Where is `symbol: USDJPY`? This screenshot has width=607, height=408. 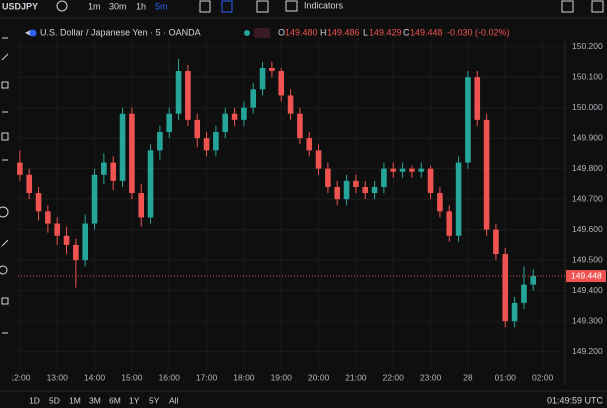
symbol: USDJPY is located at coordinates (20, 6).